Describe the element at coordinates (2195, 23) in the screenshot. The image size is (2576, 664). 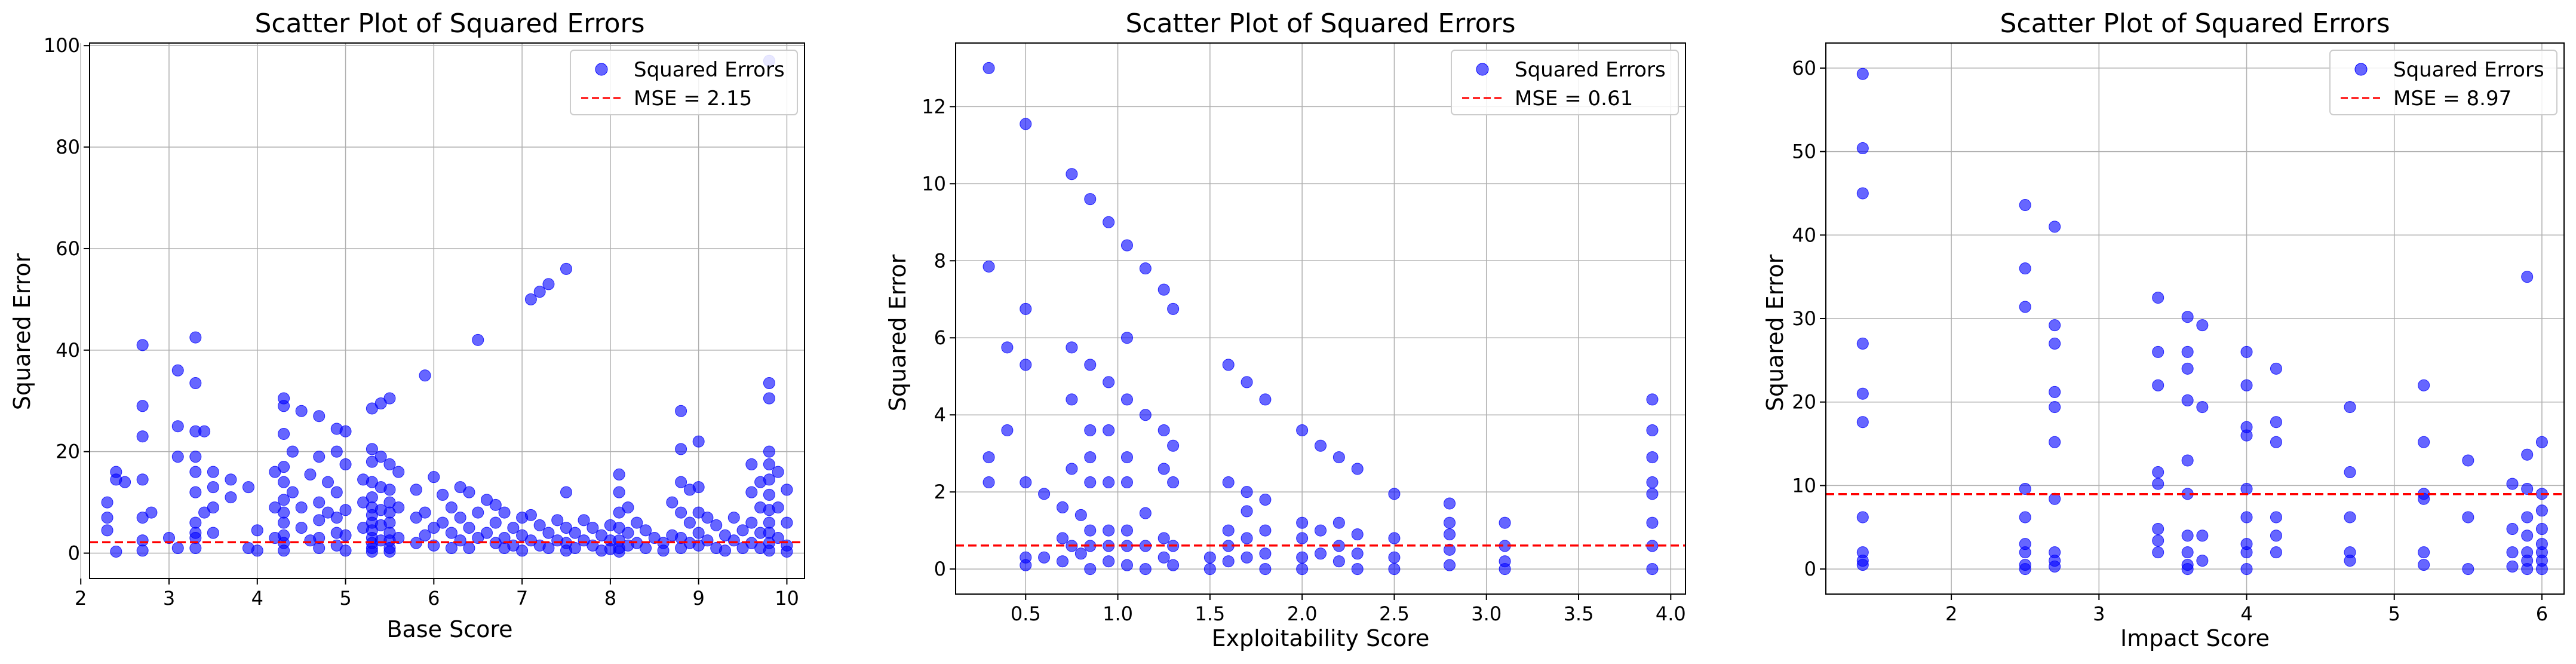
I see `chart-title: Scatter Plot of Squared Errors` at that location.